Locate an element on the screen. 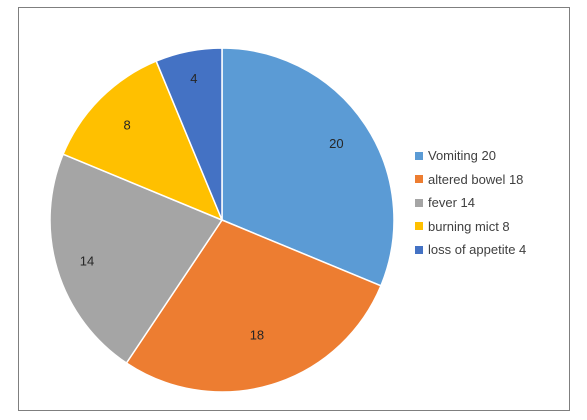 The image size is (587, 420). legend-item-2: fever 14 is located at coordinates (470, 202).